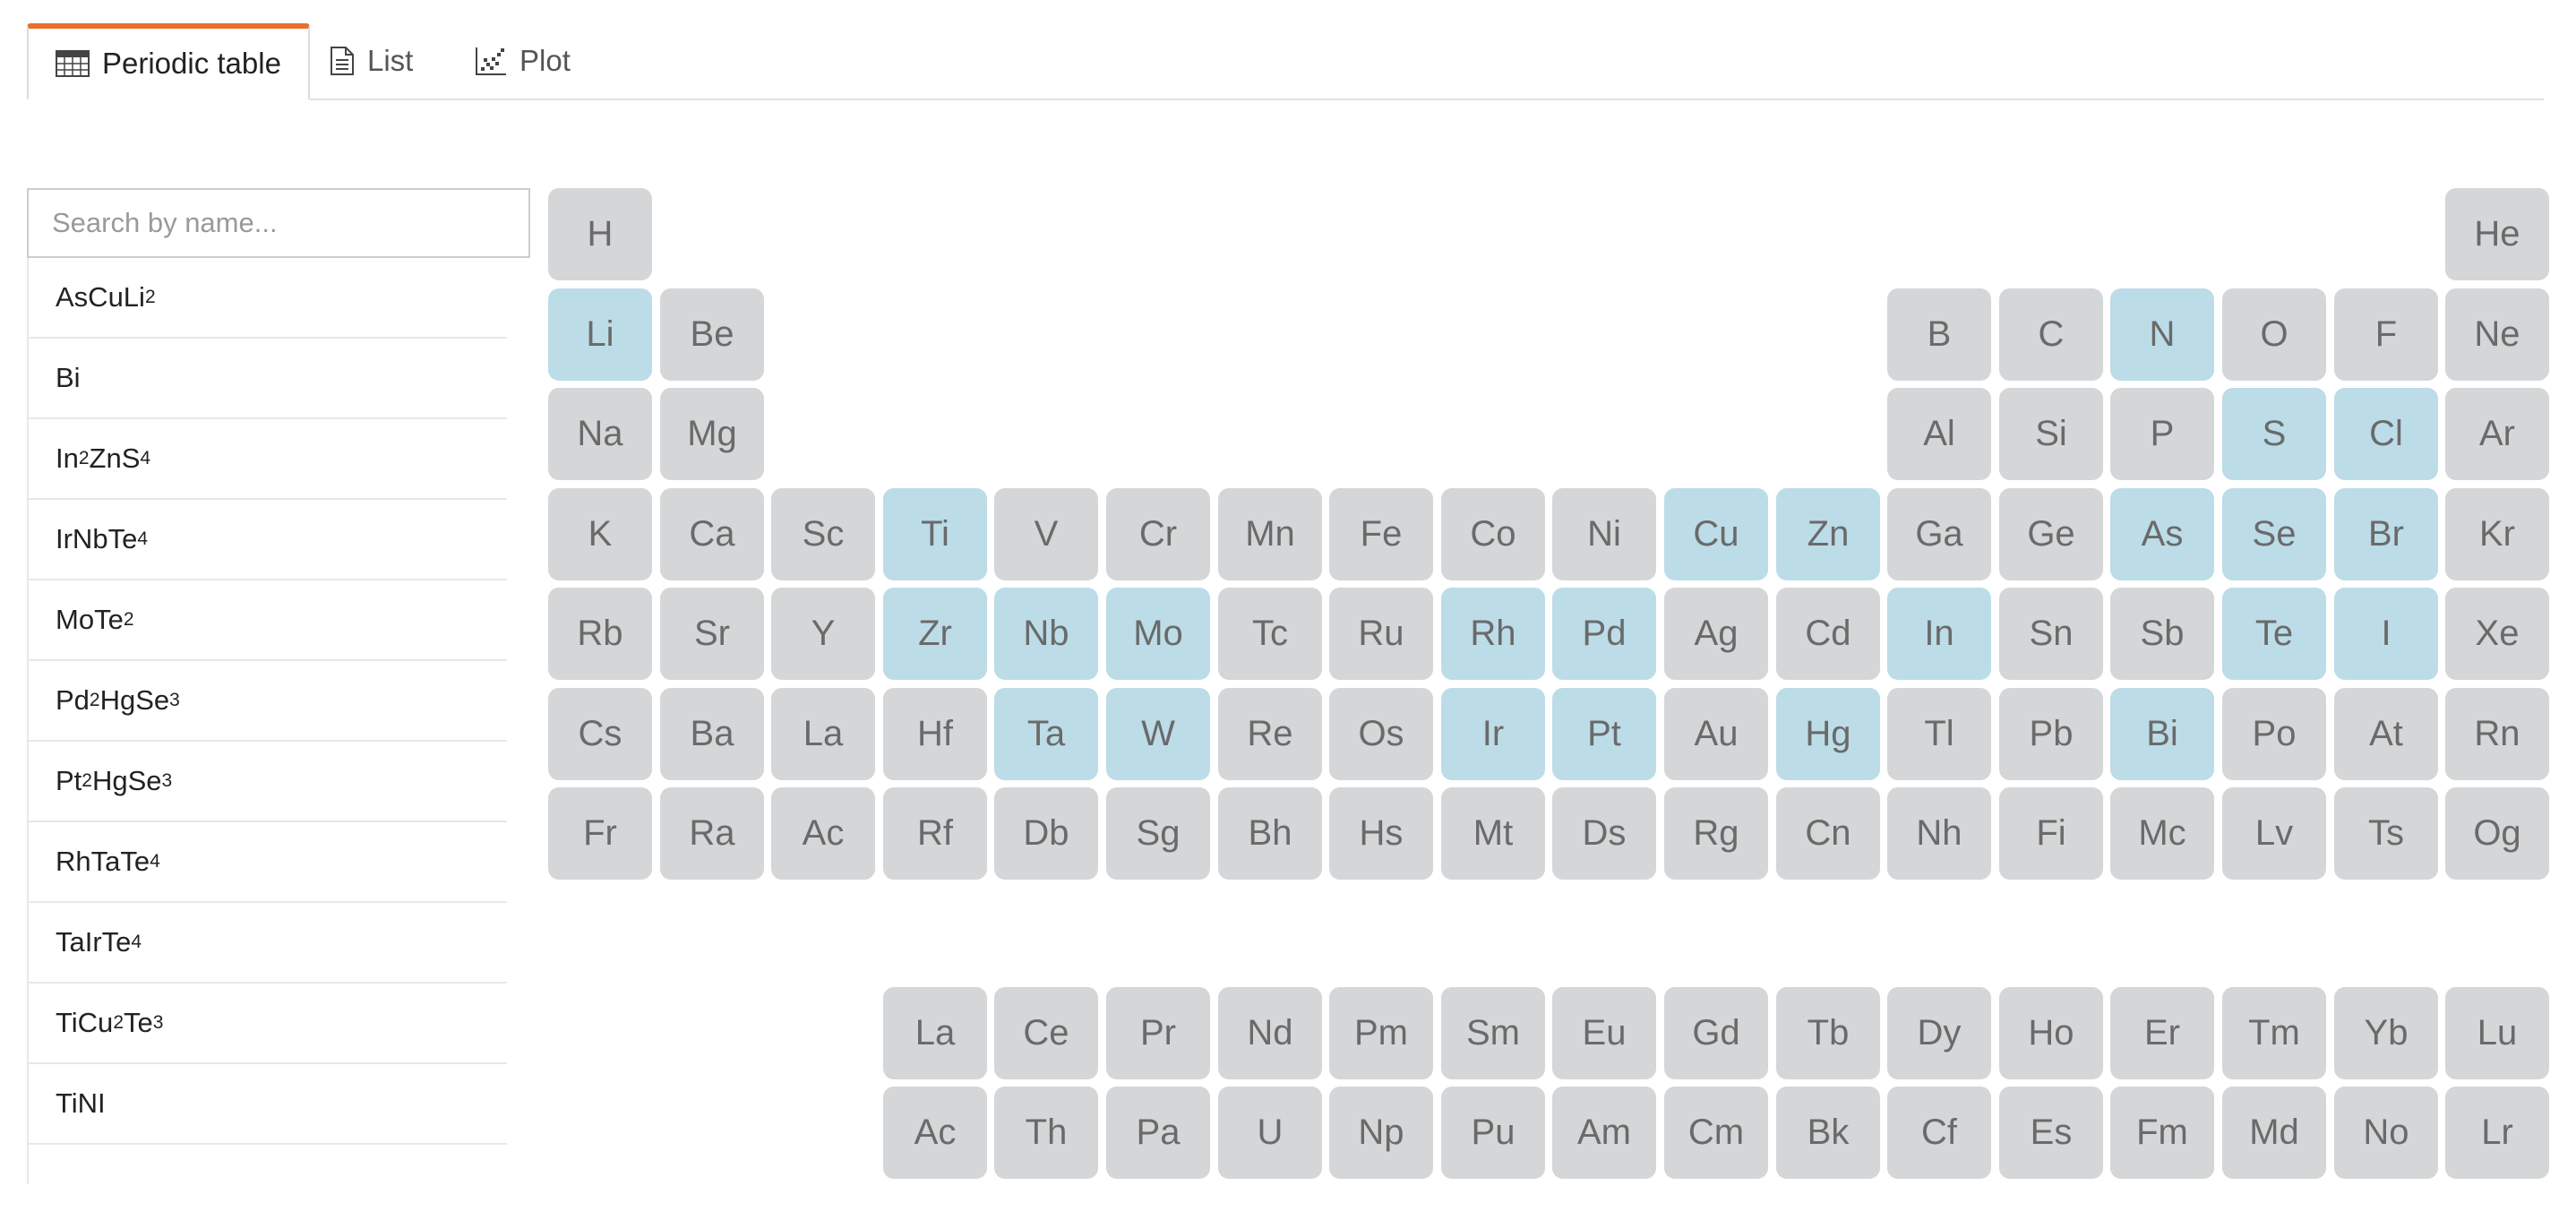 Image resolution: width=2576 pixels, height=1220 pixels. What do you see at coordinates (2051, 834) in the screenshot?
I see `element-fi: Fi` at bounding box center [2051, 834].